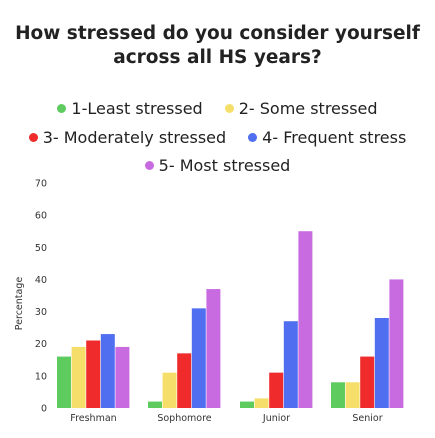 Image resolution: width=435 pixels, height=438 pixels. I want to click on y-tick-label: 20, so click(41, 344).